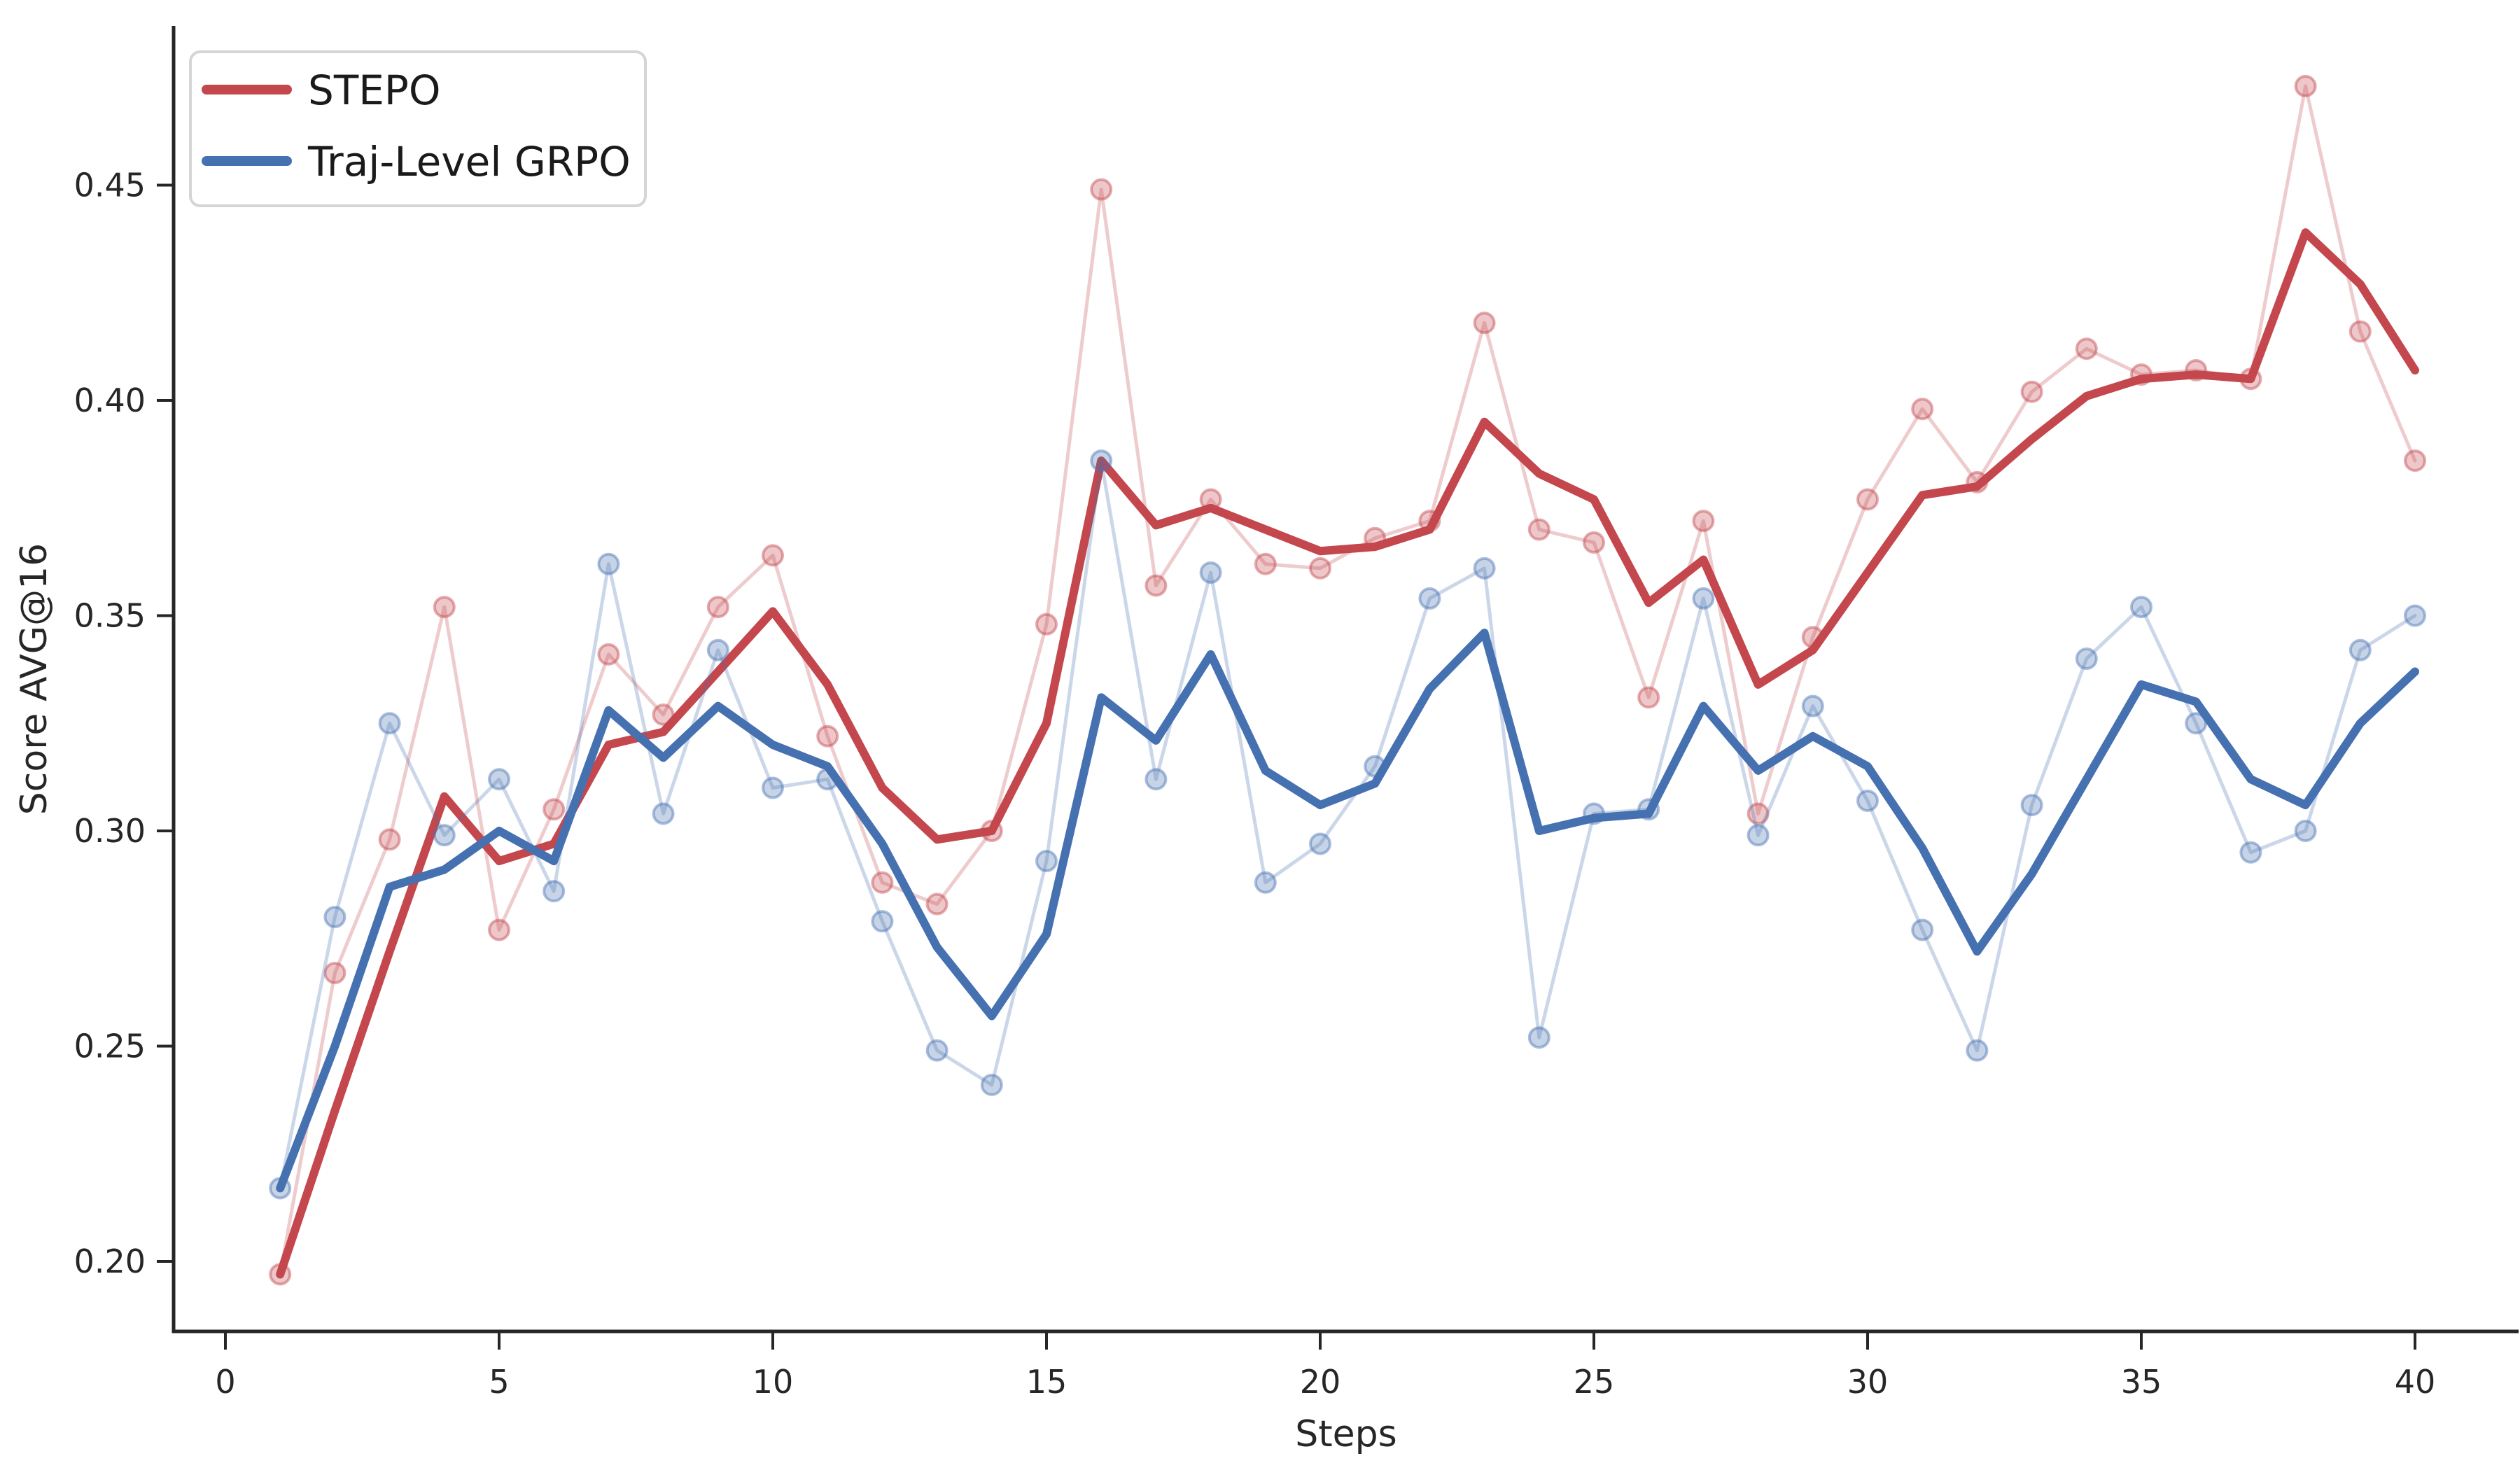 The height and width of the screenshot is (1470, 2520). I want to click on y-tick-label: 0.25, so click(110, 1046).